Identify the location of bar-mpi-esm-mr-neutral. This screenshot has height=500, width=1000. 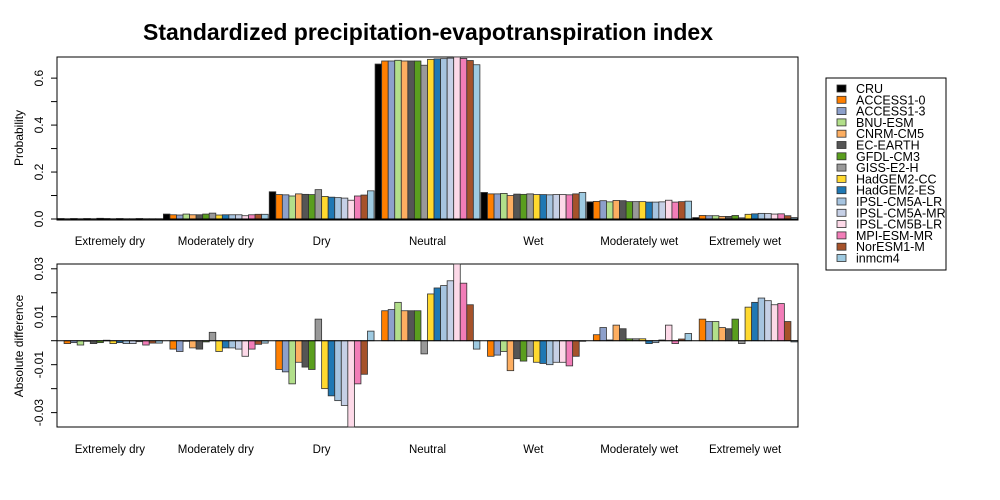
(463, 139).